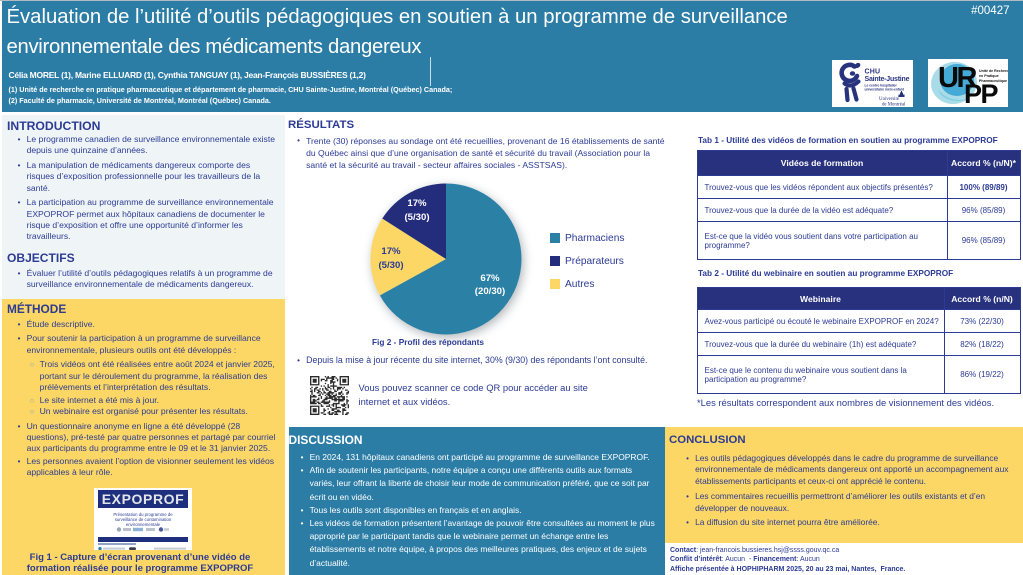  What do you see at coordinates (881, 85) in the screenshot?
I see `svg-text: Le centre hospitalier` at bounding box center [881, 85].